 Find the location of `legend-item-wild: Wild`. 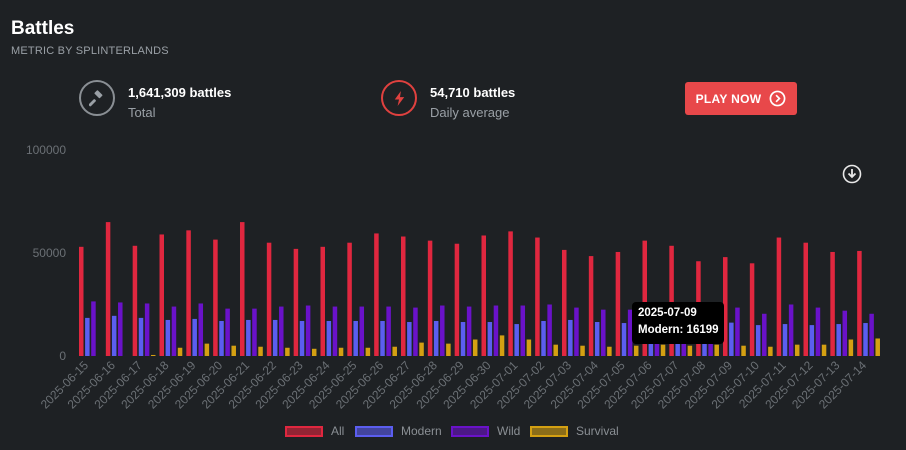

legend-item-wild: Wild is located at coordinates (485, 431).